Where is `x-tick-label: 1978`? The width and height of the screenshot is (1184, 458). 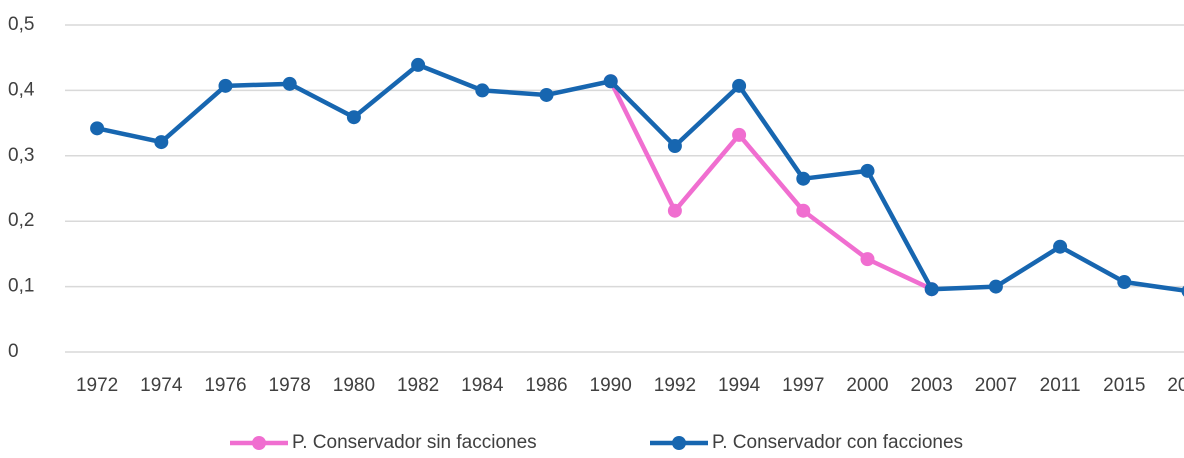
x-tick-label: 1978 is located at coordinates (290, 385).